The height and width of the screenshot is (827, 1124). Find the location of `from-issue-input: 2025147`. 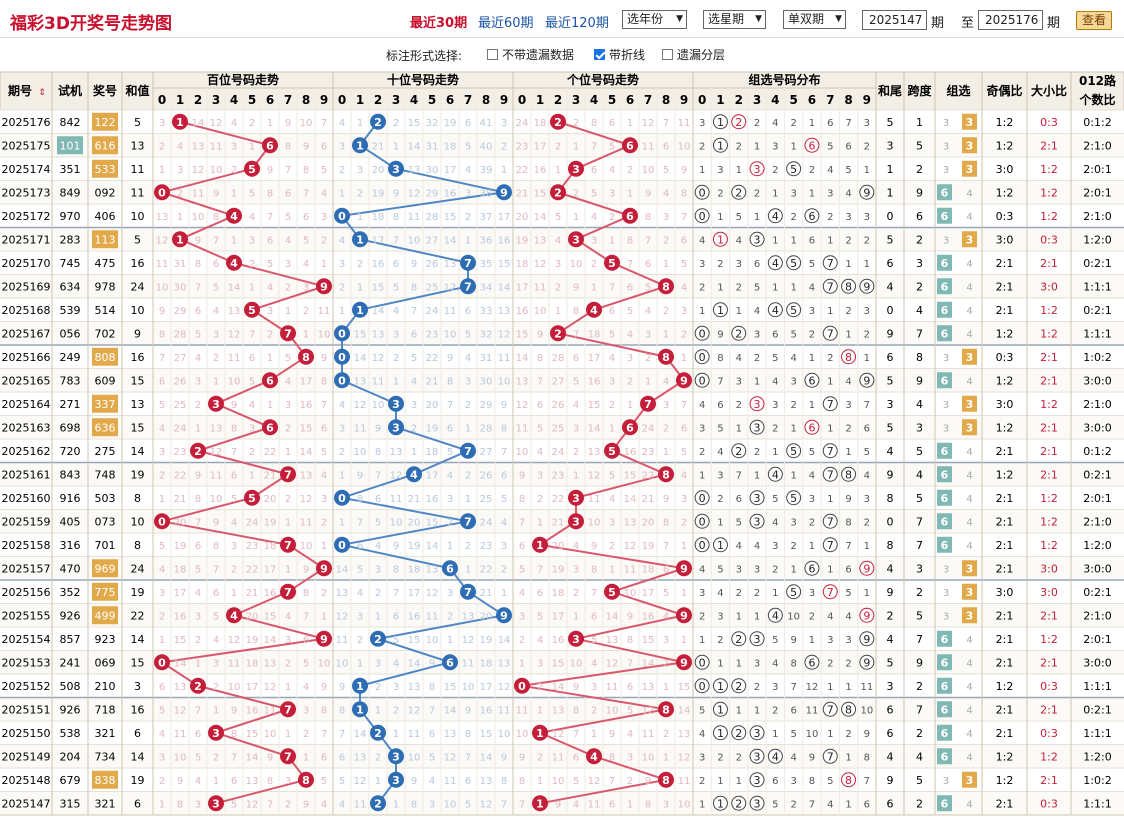

from-issue-input: 2025147 is located at coordinates (894, 20).